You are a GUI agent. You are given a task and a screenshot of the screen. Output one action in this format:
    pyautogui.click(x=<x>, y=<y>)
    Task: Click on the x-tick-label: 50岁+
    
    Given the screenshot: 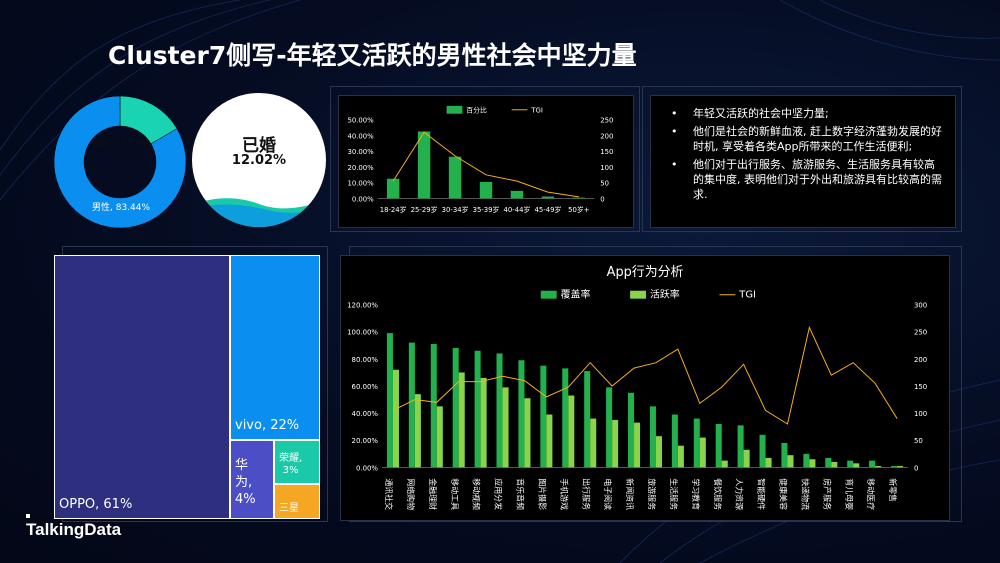 What is the action you would take?
    pyautogui.click(x=579, y=209)
    